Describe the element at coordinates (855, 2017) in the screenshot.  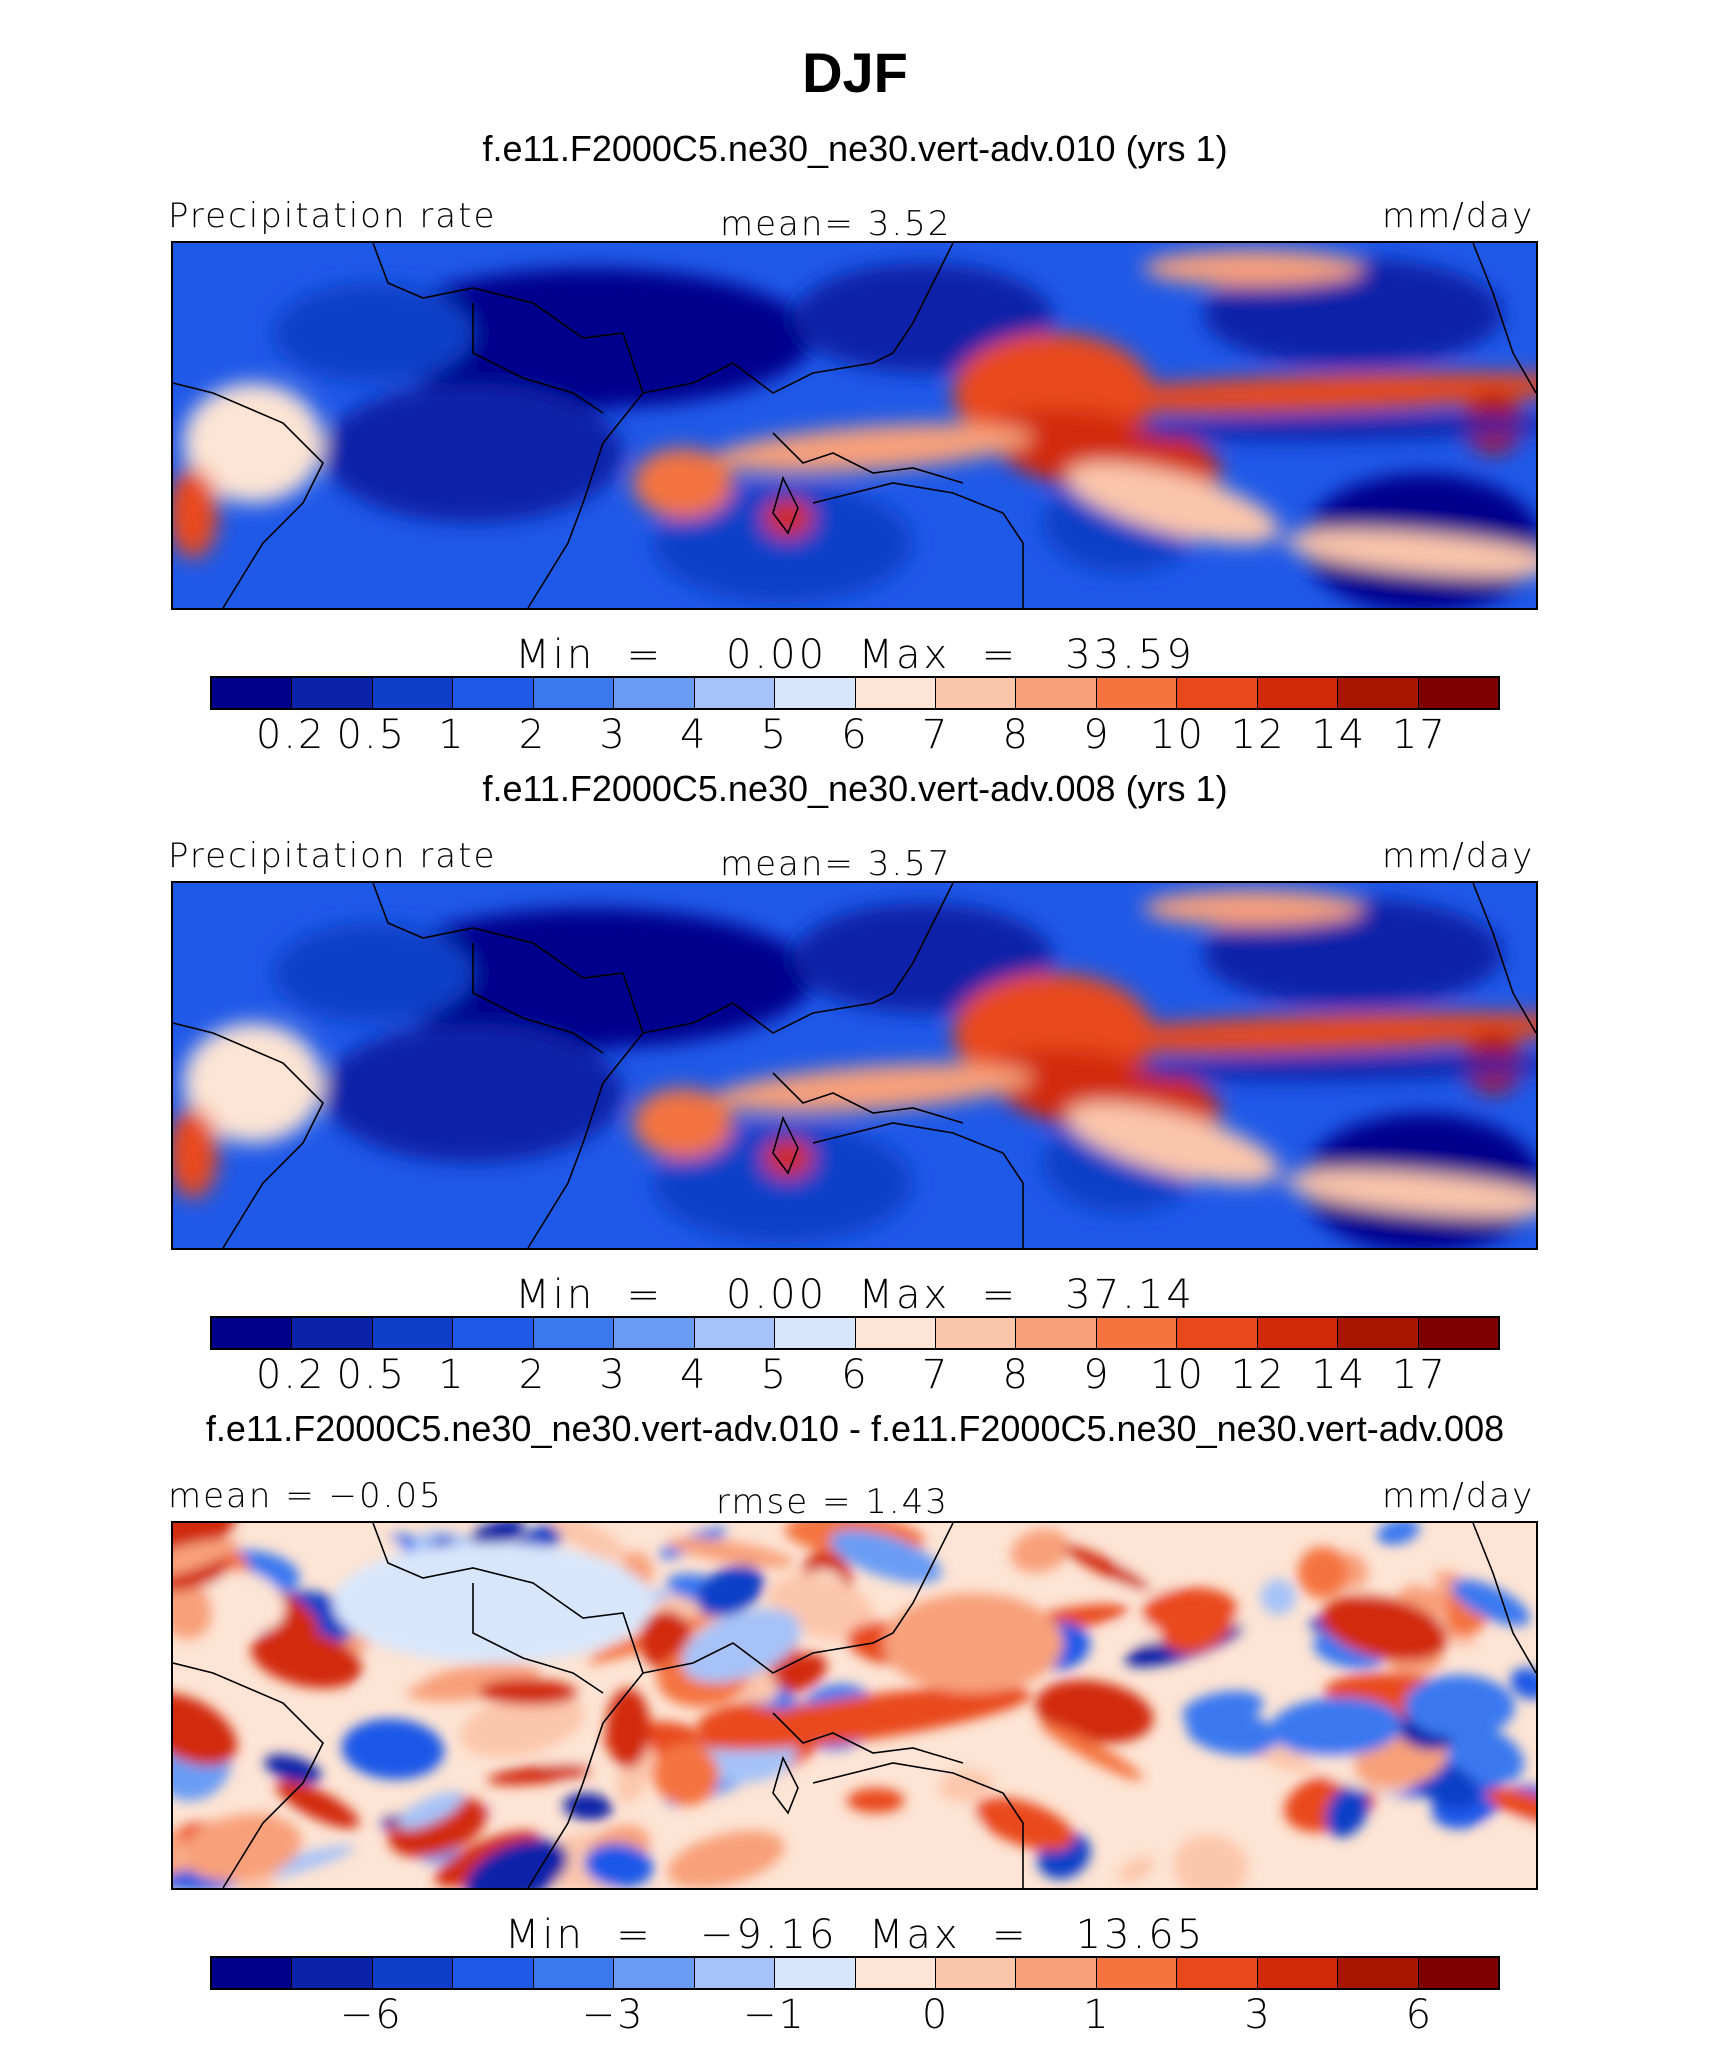
I see `panel-3-colorbar-ticks: −6 −3 −1 0 1 3 6` at that location.